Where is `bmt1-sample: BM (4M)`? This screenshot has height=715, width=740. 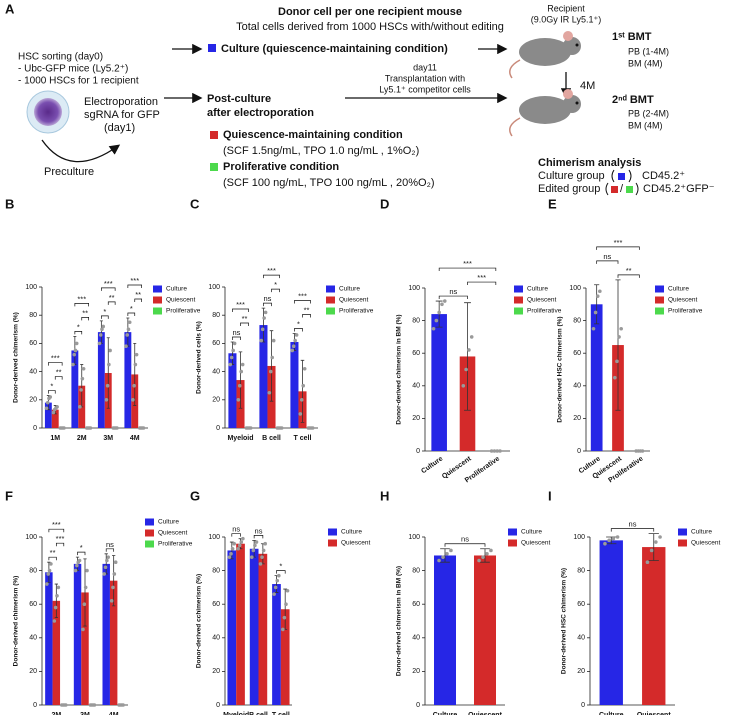
bmt1-sample: BM (4M) is located at coordinates (645, 63).